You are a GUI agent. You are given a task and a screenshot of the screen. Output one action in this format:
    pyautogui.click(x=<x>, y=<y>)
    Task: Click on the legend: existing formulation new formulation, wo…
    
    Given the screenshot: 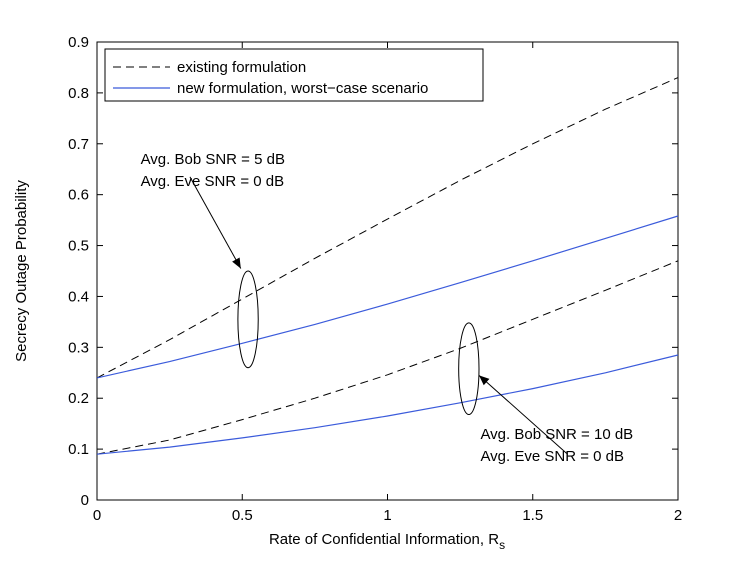 What is the action you would take?
    pyautogui.click(x=294, y=75)
    